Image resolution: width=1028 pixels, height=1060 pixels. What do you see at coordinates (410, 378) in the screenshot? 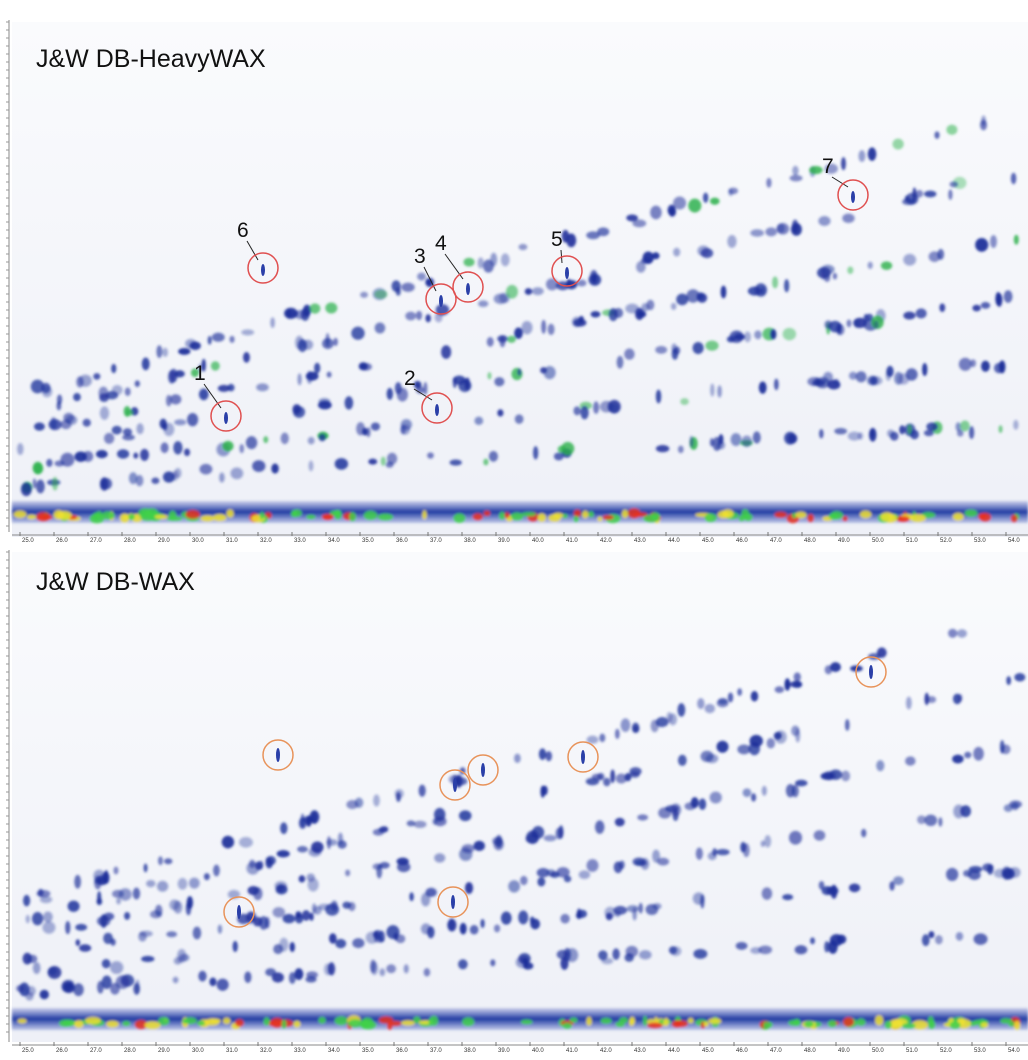
I see `peak-label: 2` at bounding box center [410, 378].